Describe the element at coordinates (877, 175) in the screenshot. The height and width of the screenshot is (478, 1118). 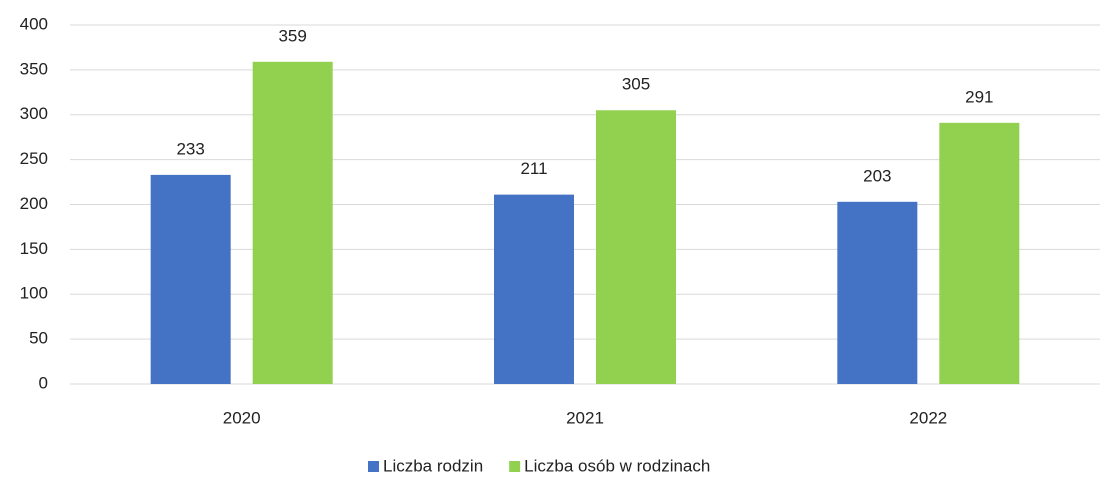
I see `data-label: 203` at that location.